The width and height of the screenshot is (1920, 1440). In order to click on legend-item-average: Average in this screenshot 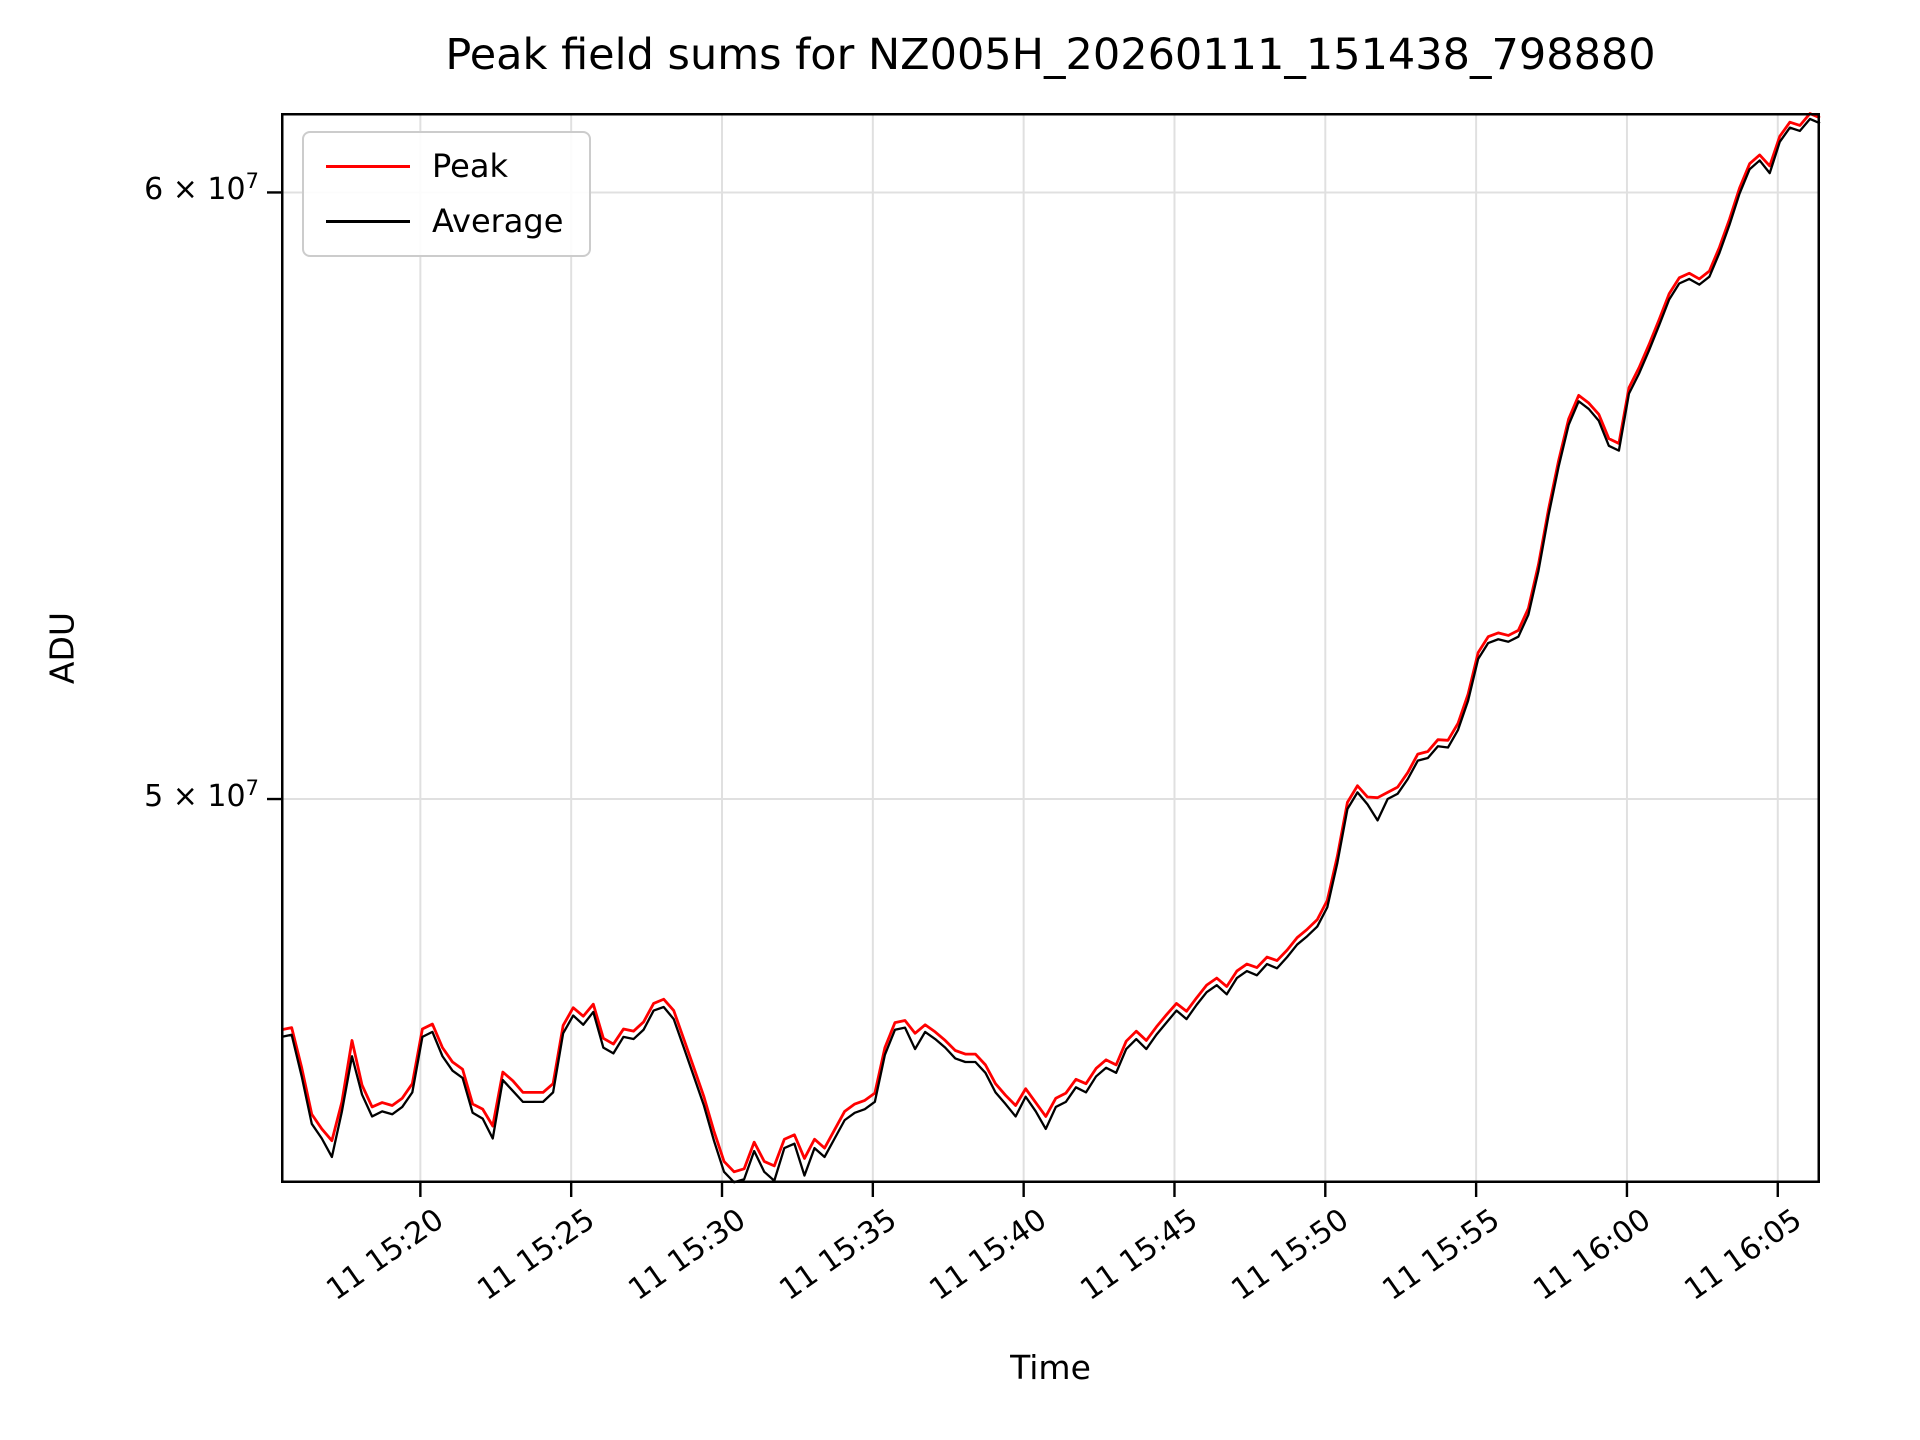, I will do `click(445, 221)`.